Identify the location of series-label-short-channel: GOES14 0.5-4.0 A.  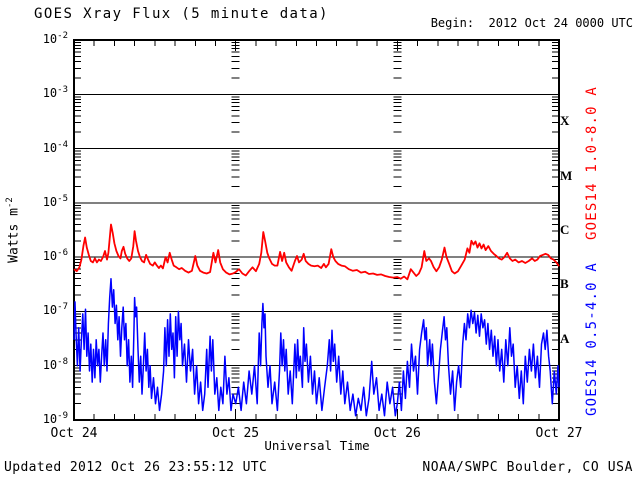
(592, 339).